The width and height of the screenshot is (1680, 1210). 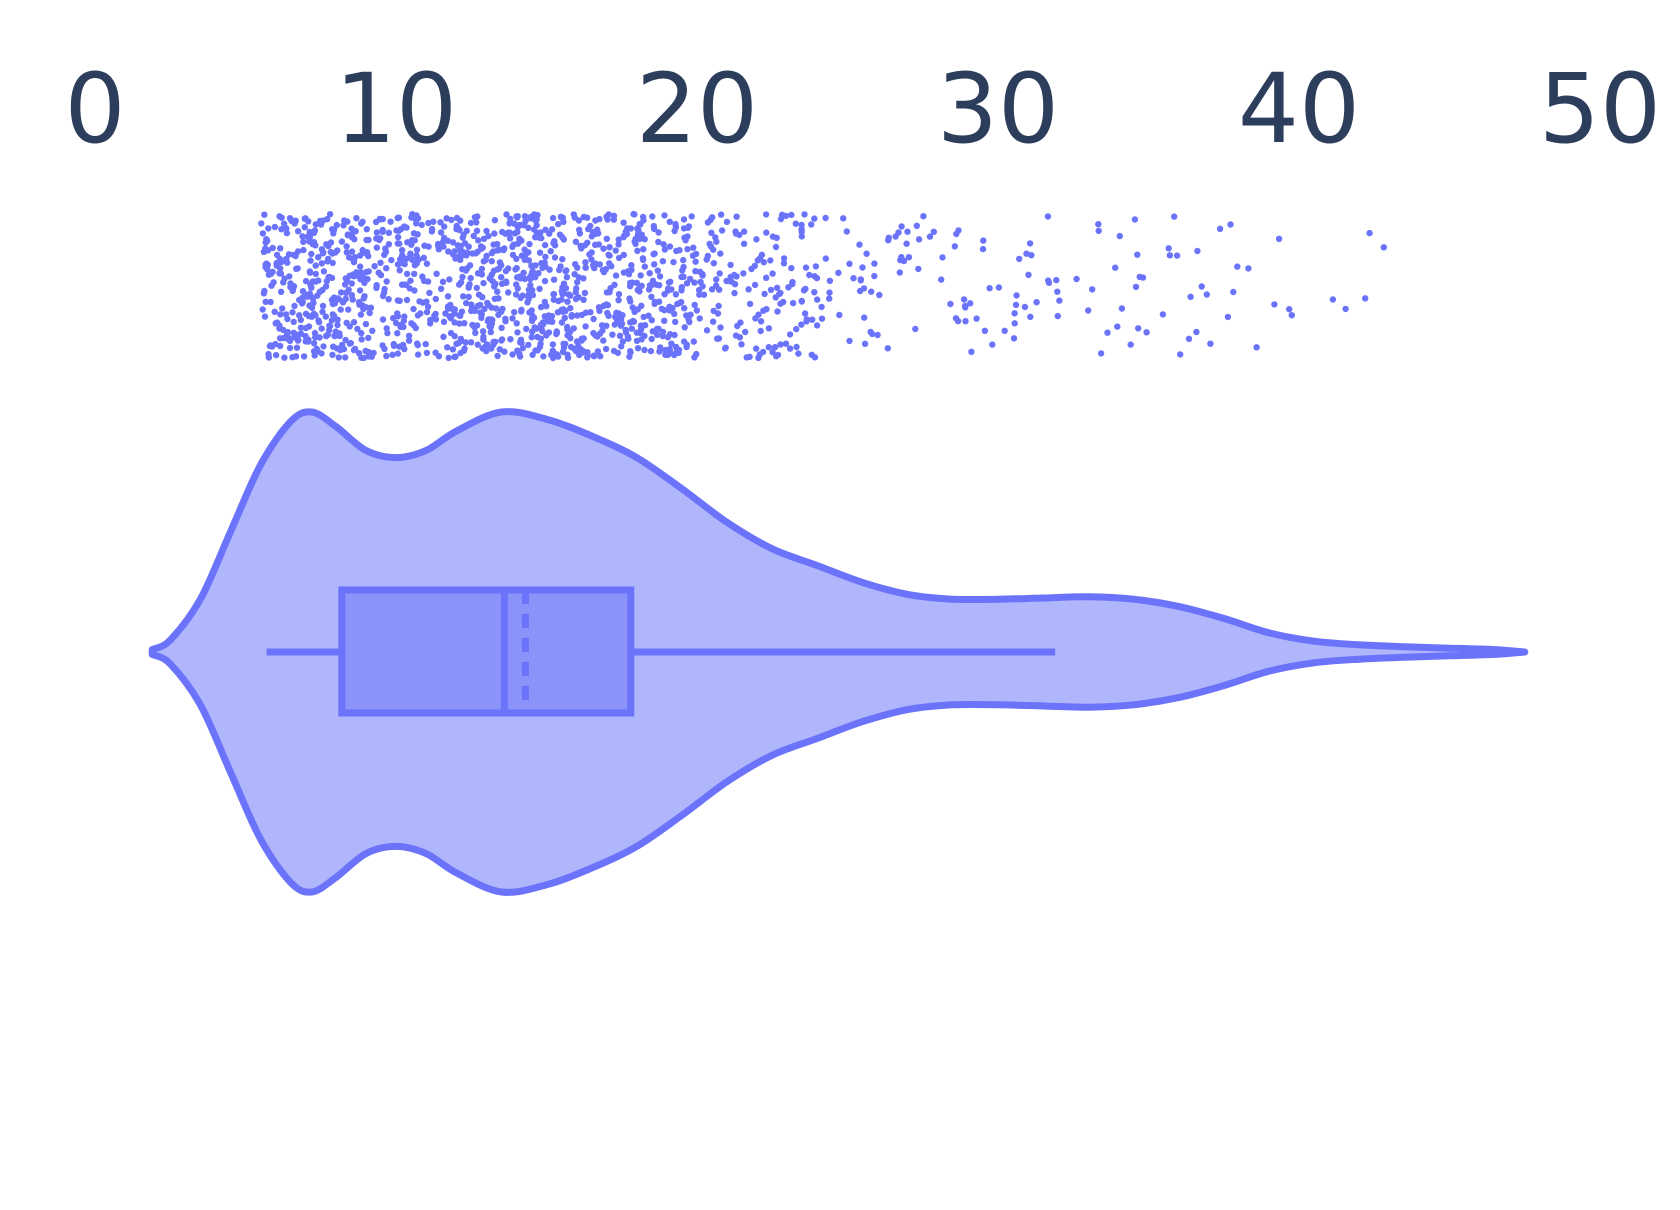 What do you see at coordinates (1299, 109) in the screenshot?
I see `x-tick-label-4: 40` at bounding box center [1299, 109].